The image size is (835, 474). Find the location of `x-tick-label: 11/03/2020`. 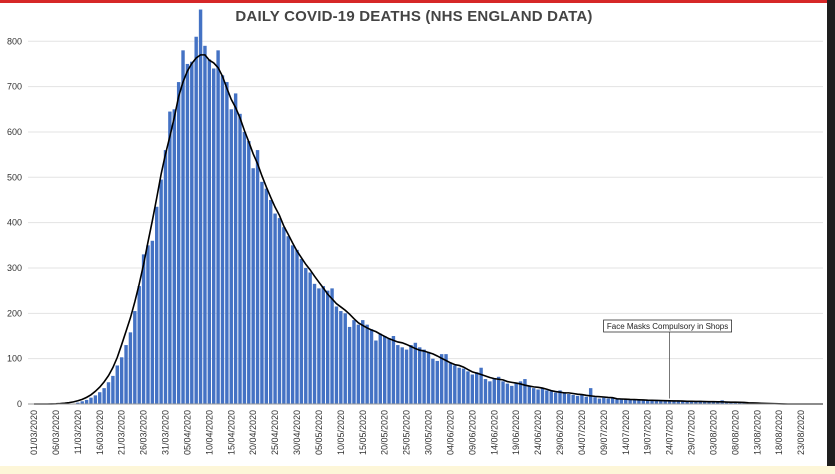

x-tick-label: 11/03/2020 is located at coordinates (78, 432).